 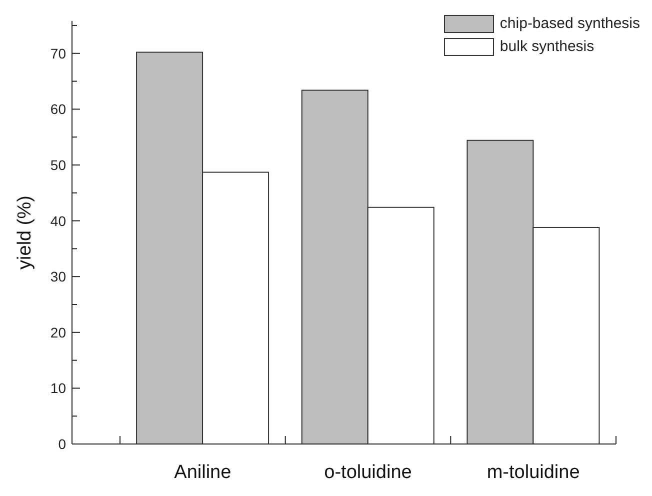 I want to click on legend-label: bulk synthesis, so click(x=547, y=47).